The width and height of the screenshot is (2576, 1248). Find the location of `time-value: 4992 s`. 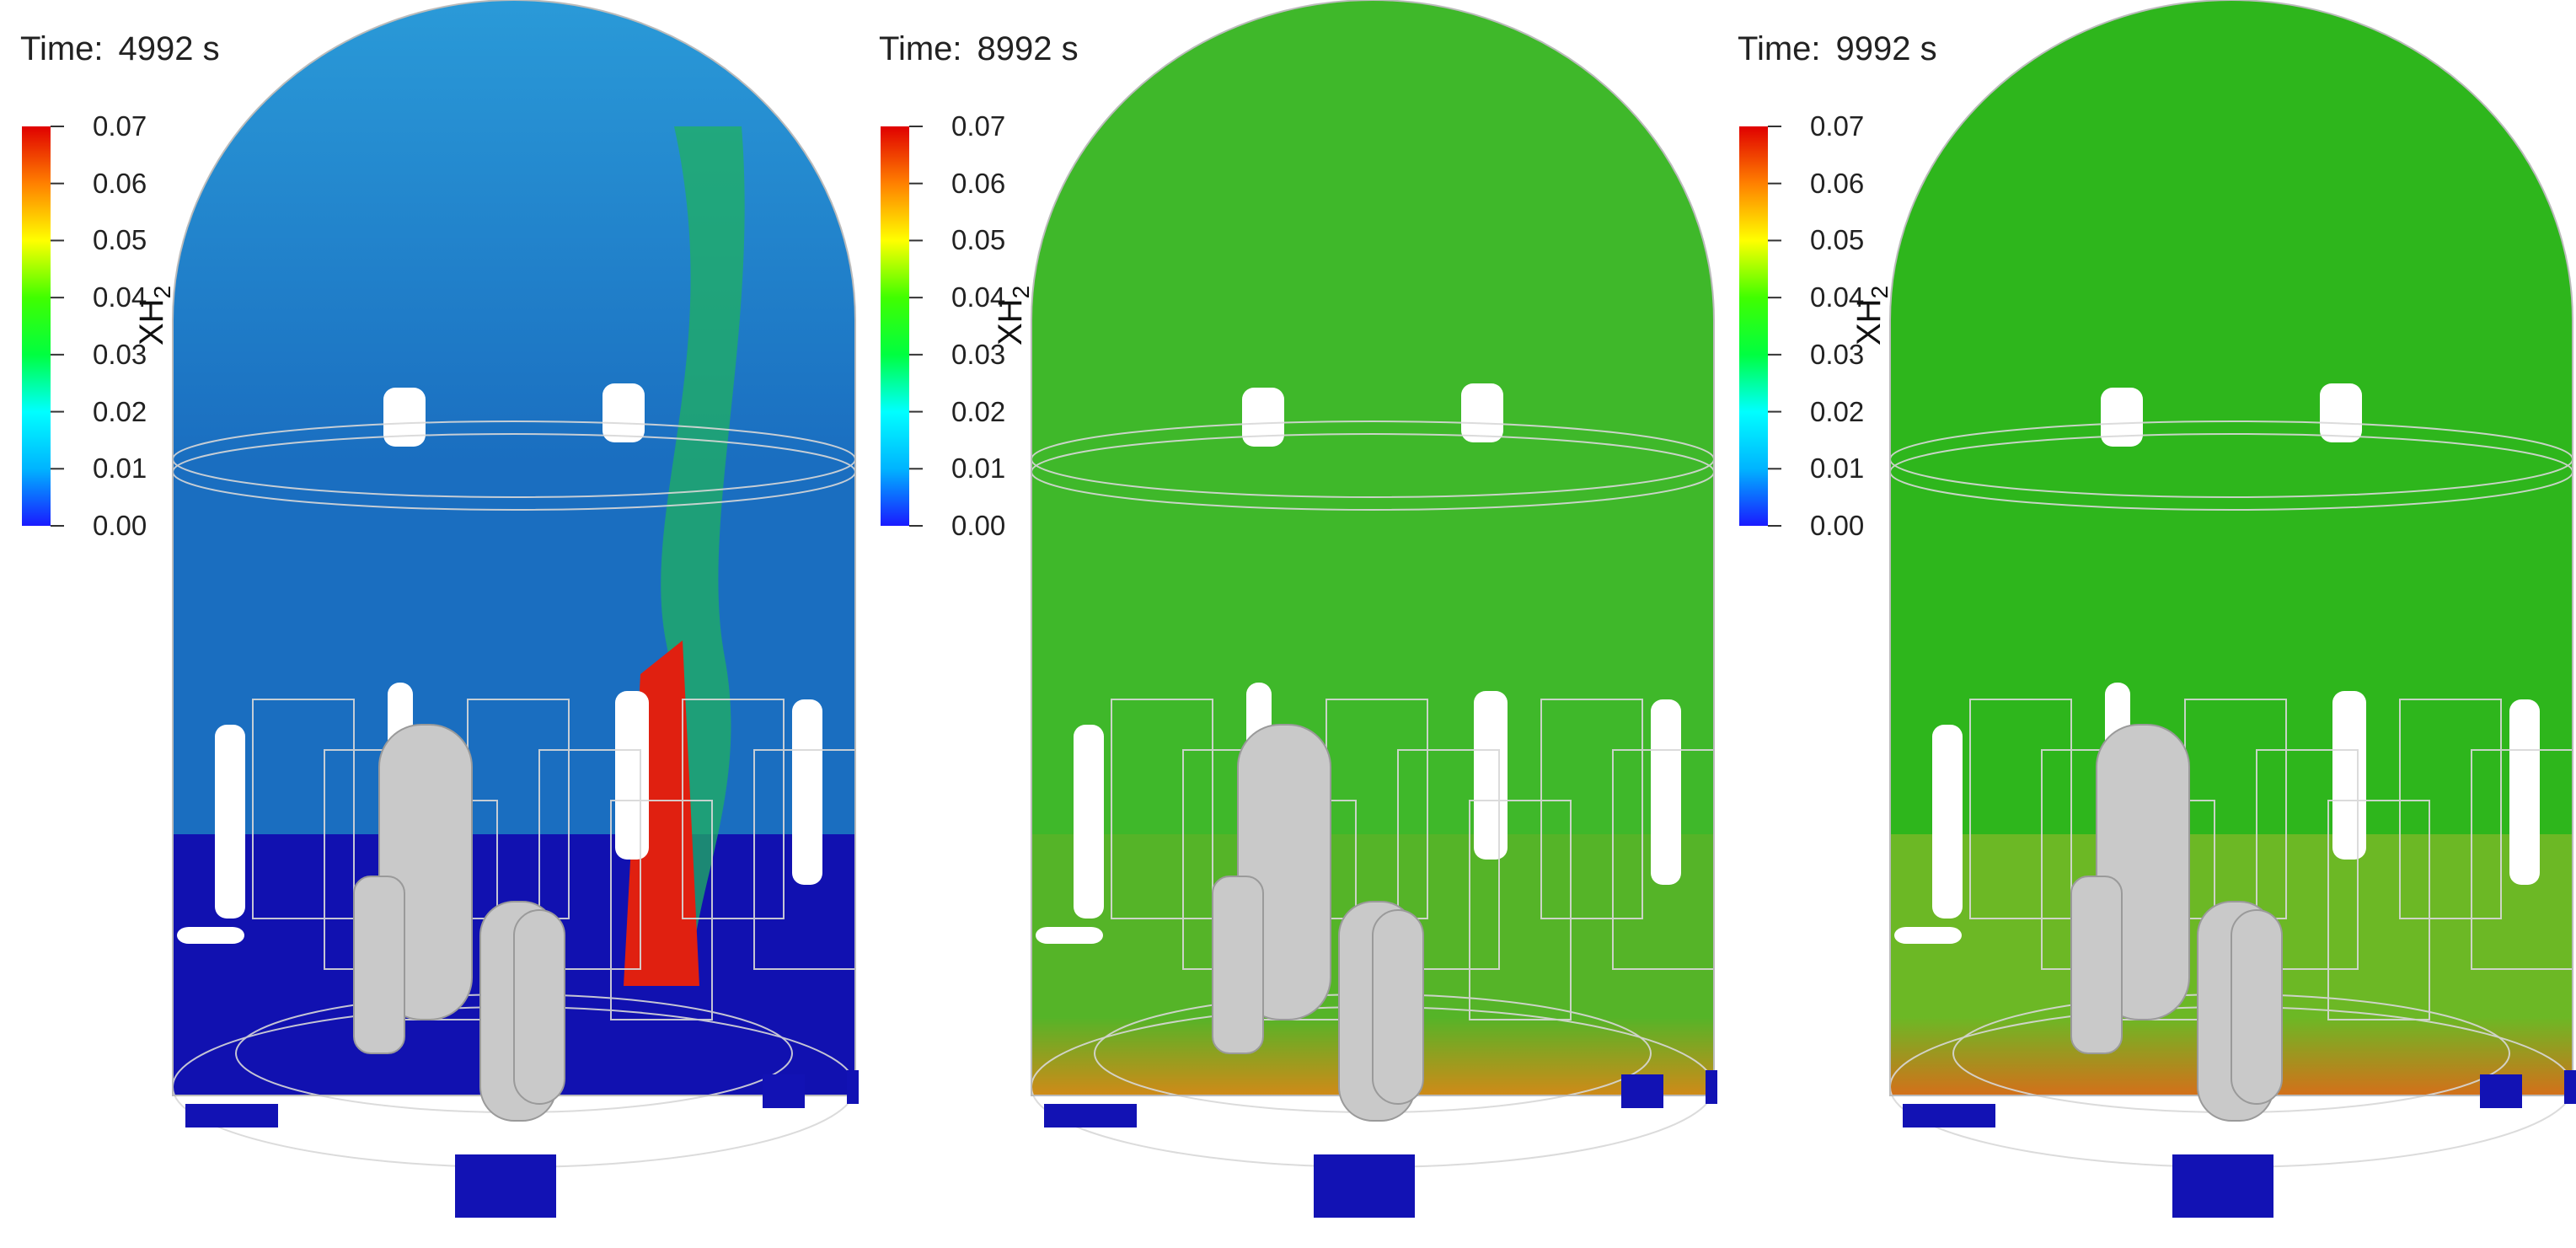

time-value: 4992 s is located at coordinates (169, 48).